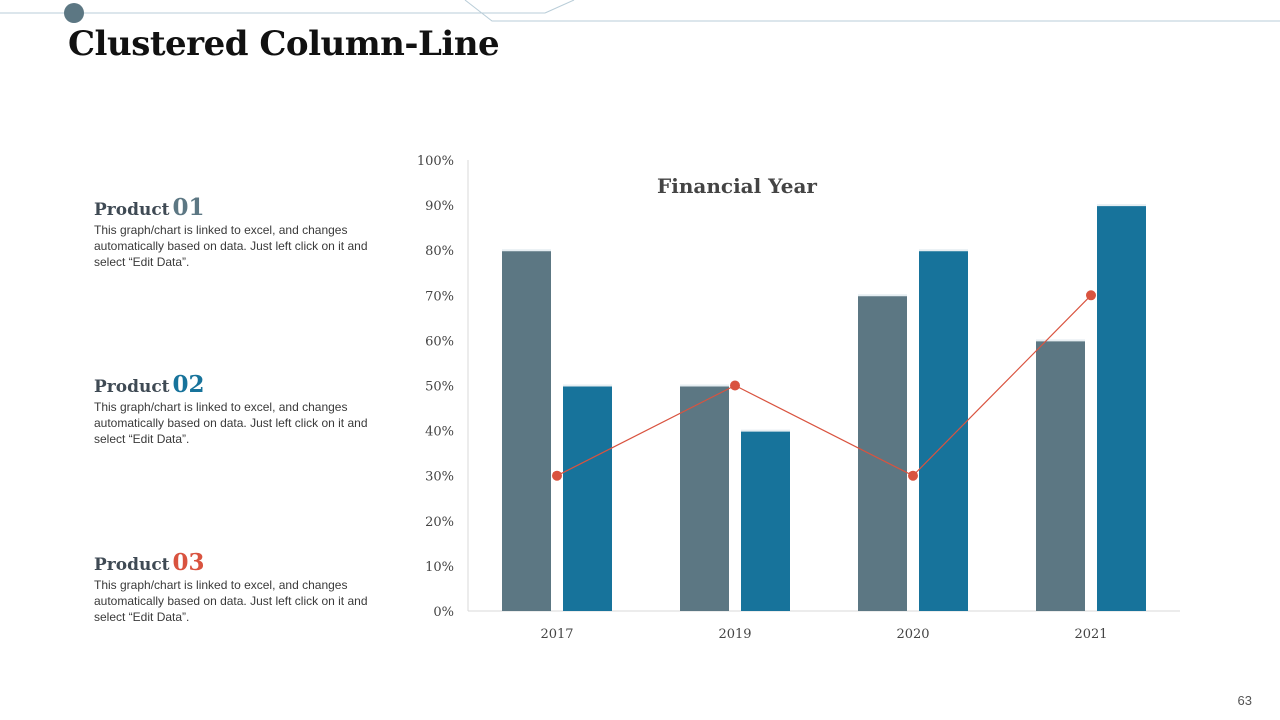 The image size is (1280, 720). I want to click on page-title: Clustered Column-Line, so click(284, 44).